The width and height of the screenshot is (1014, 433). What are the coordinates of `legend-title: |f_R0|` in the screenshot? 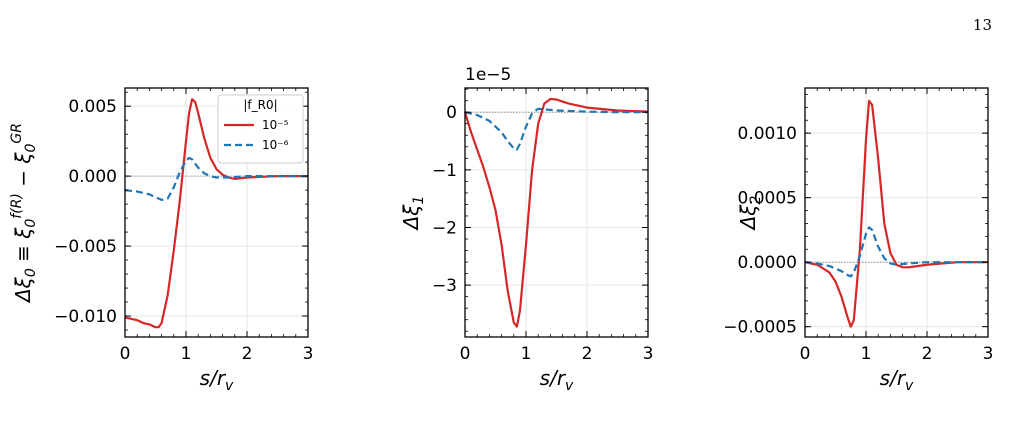 It's located at (260, 105).